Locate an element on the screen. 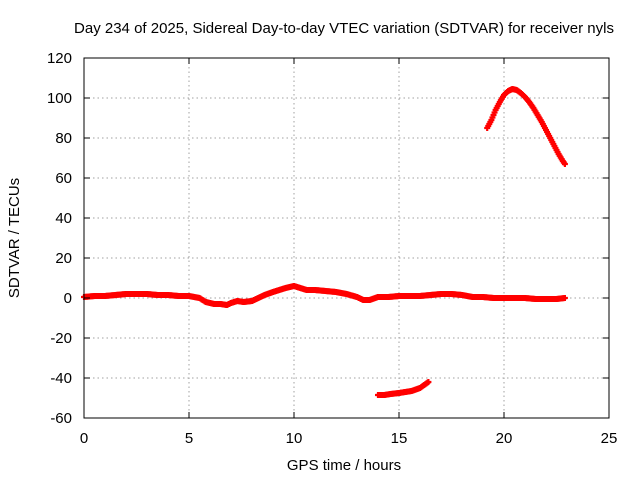  x-tick-label: 5 is located at coordinates (189, 438).